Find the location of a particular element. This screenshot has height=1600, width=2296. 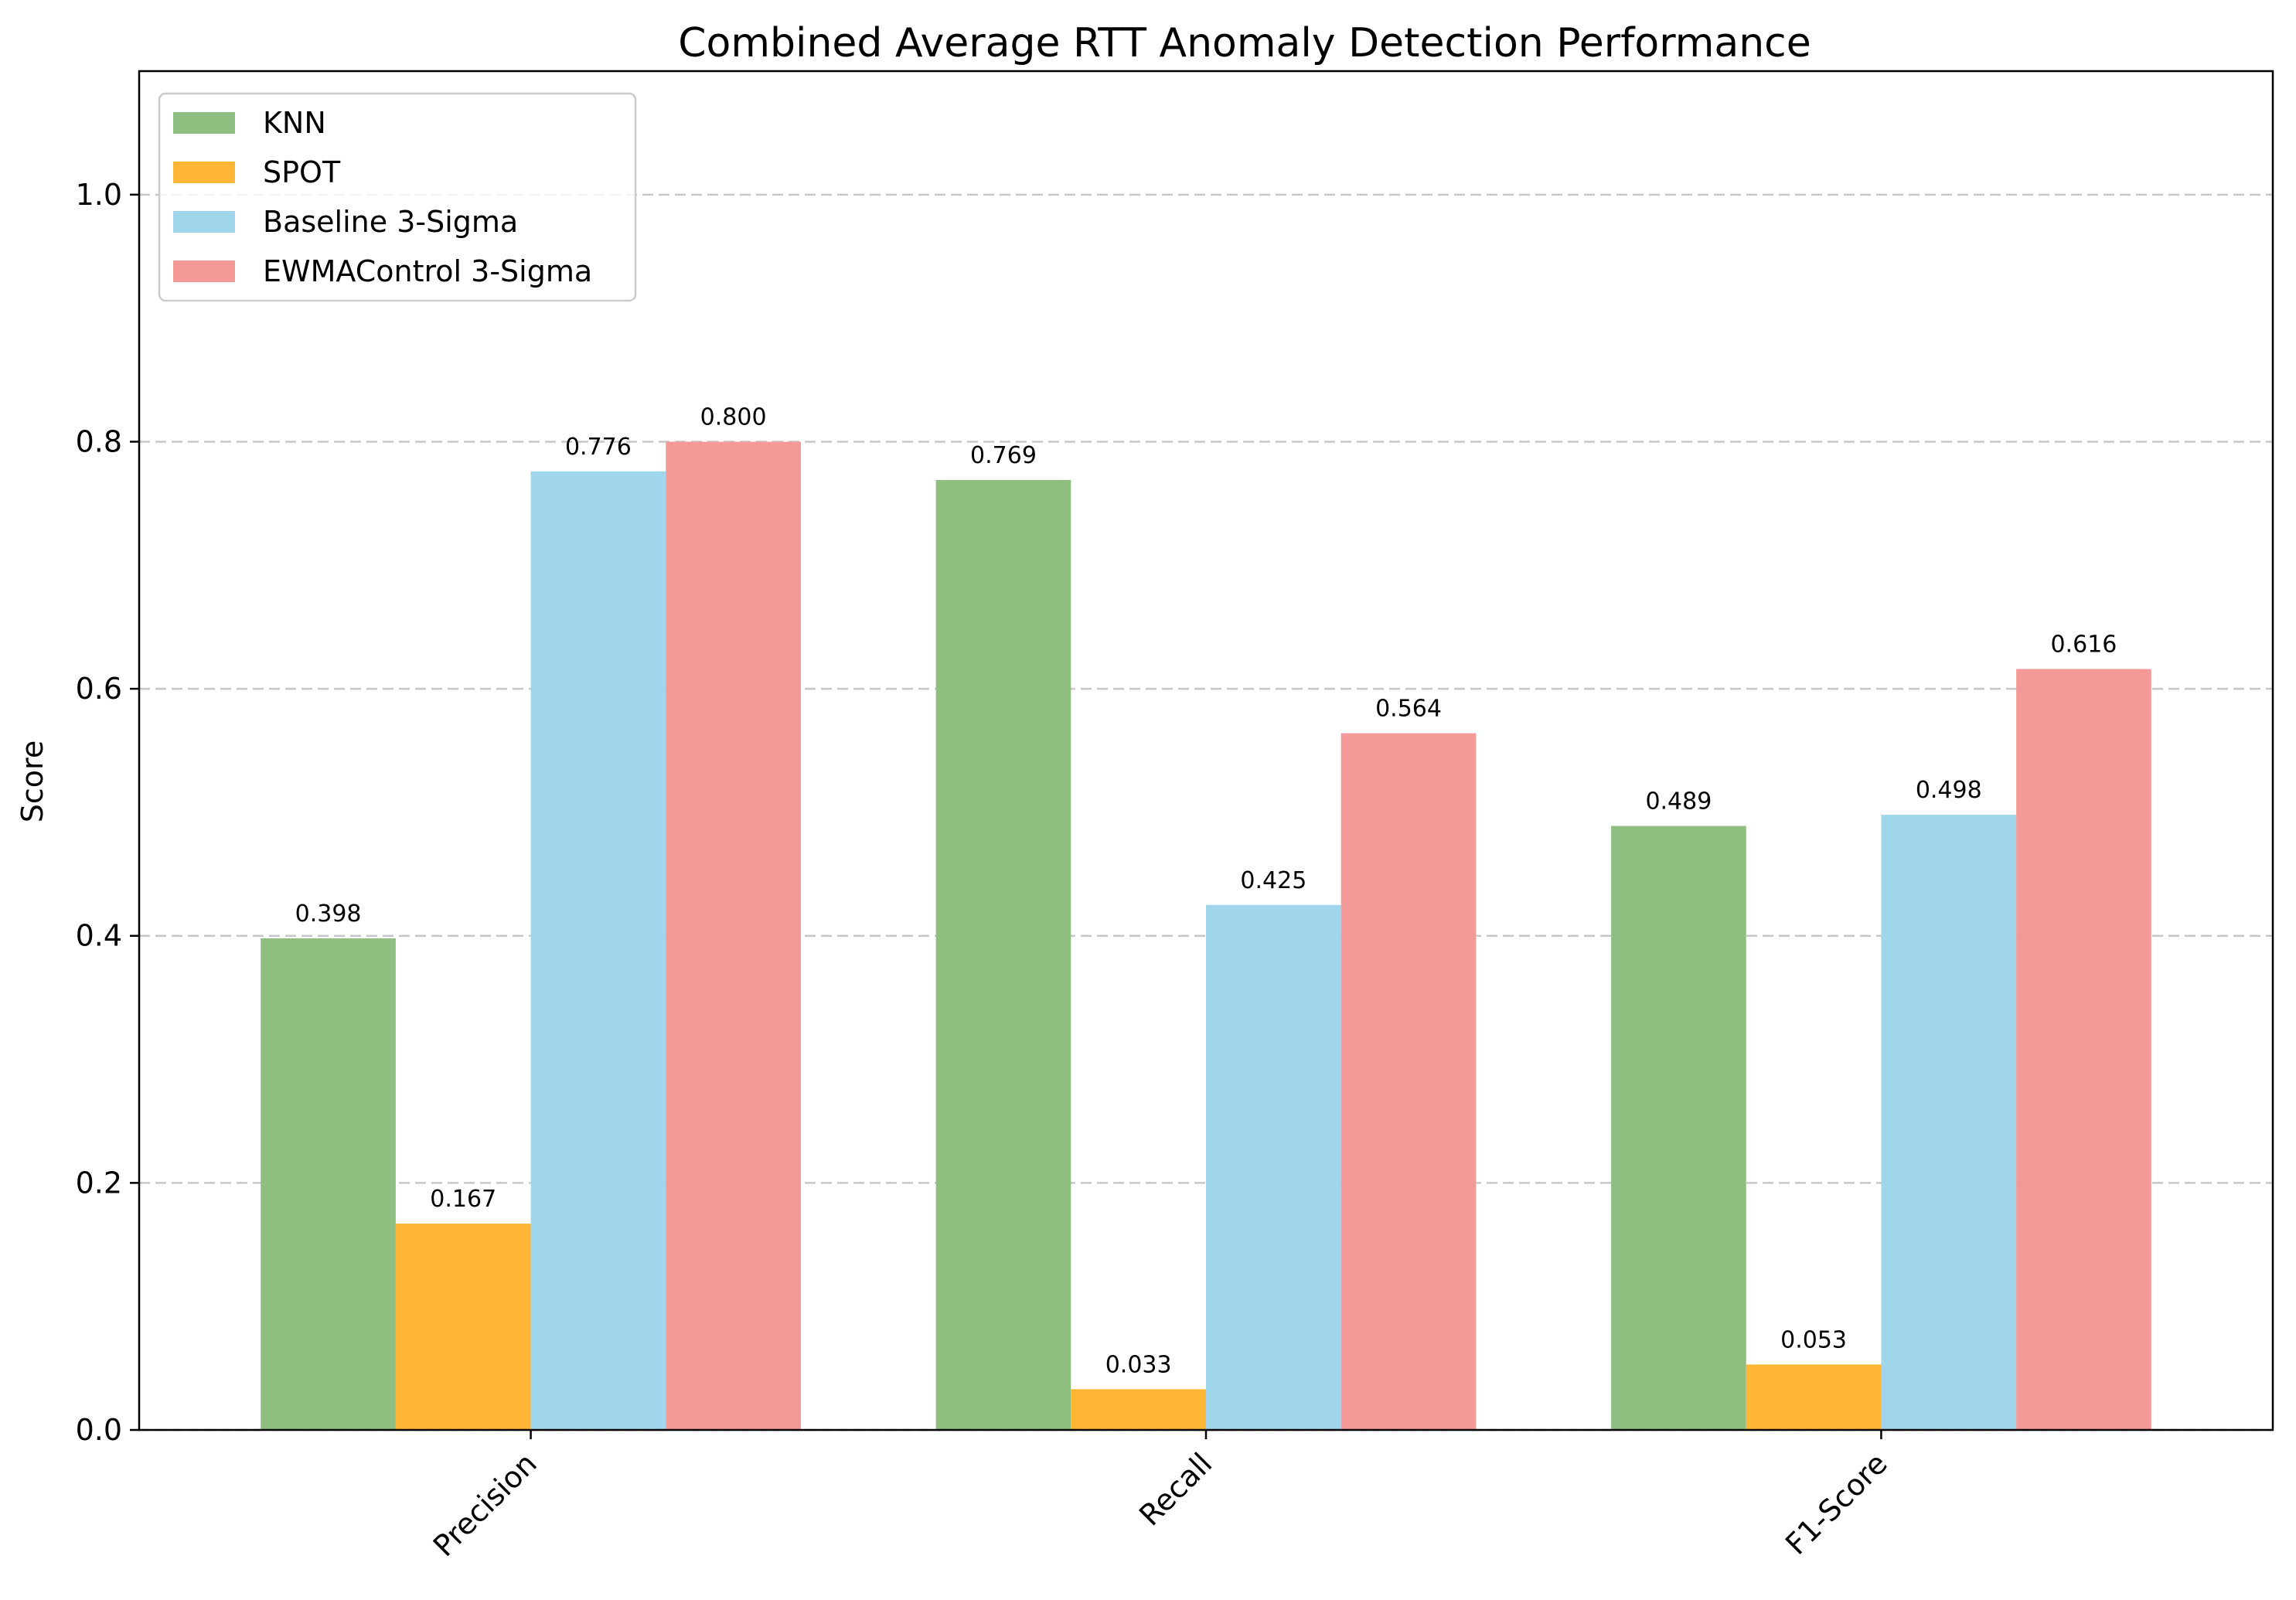

legend-label: KNN is located at coordinates (294, 123).